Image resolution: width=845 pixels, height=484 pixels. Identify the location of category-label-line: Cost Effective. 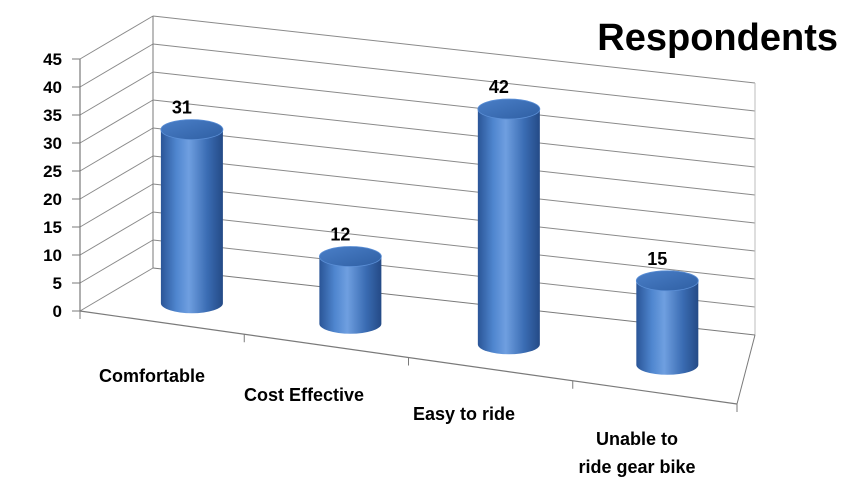
(304, 395).